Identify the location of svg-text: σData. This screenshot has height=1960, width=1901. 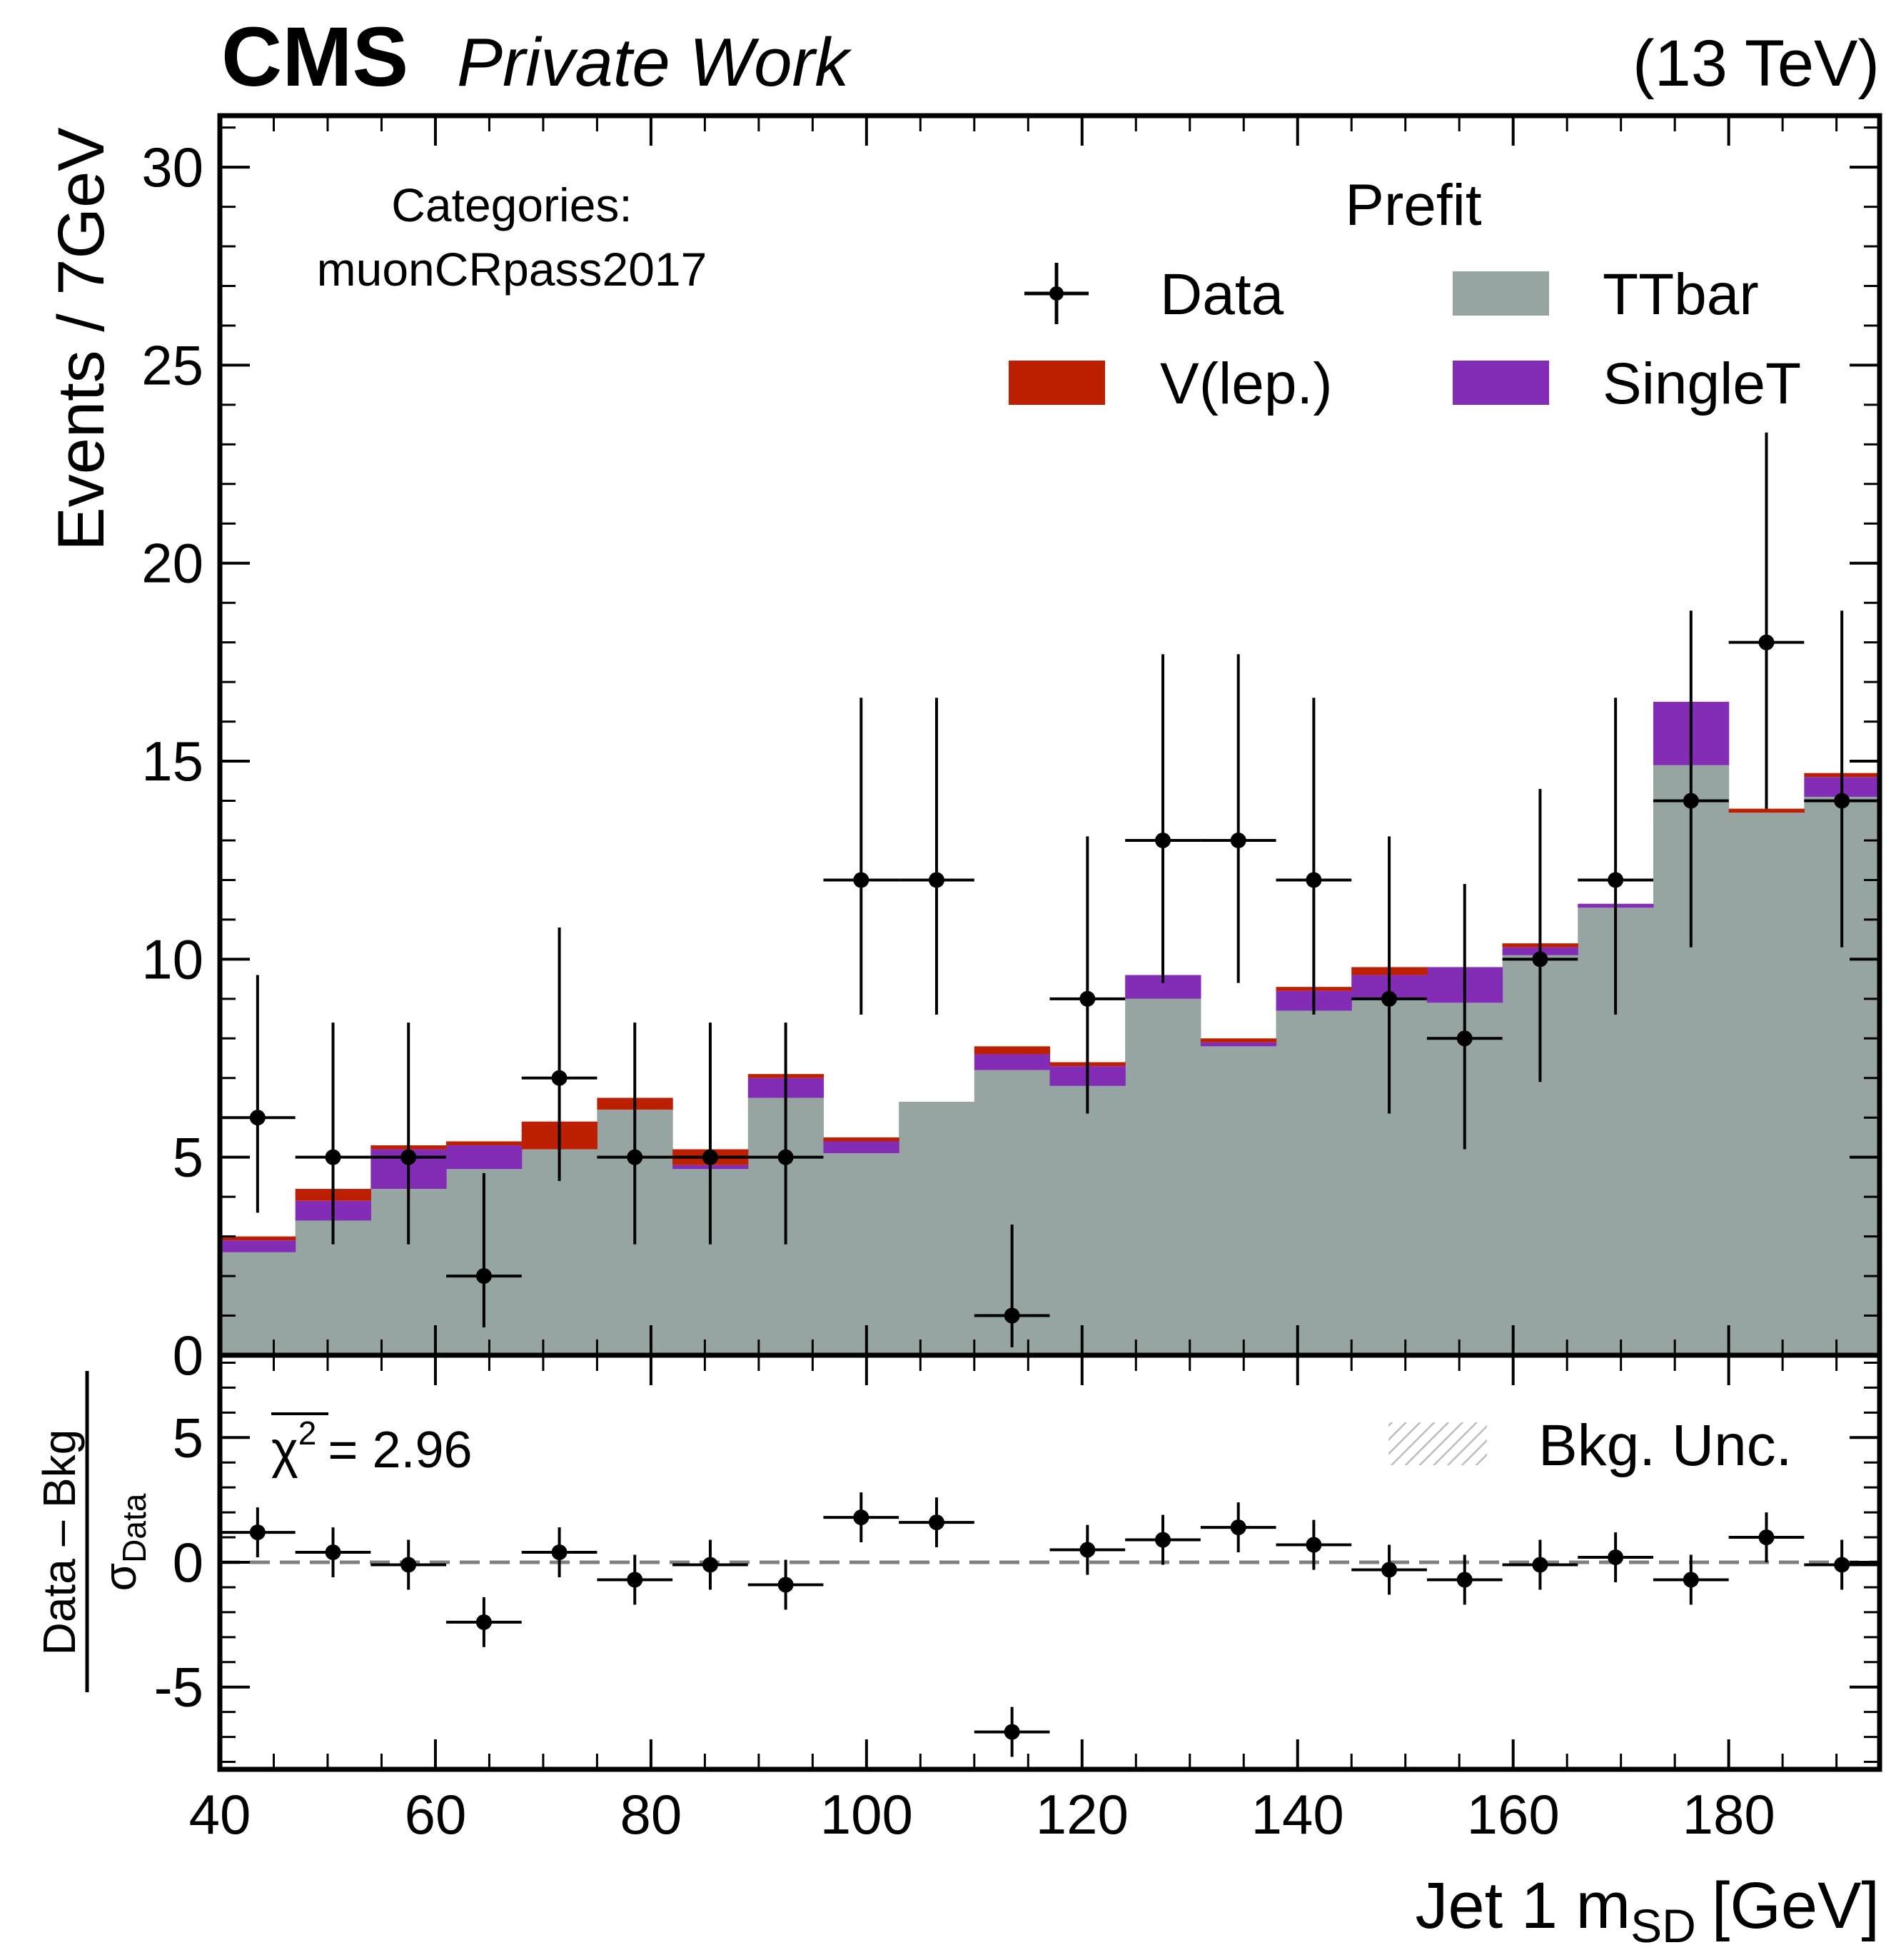
(123, 1542).